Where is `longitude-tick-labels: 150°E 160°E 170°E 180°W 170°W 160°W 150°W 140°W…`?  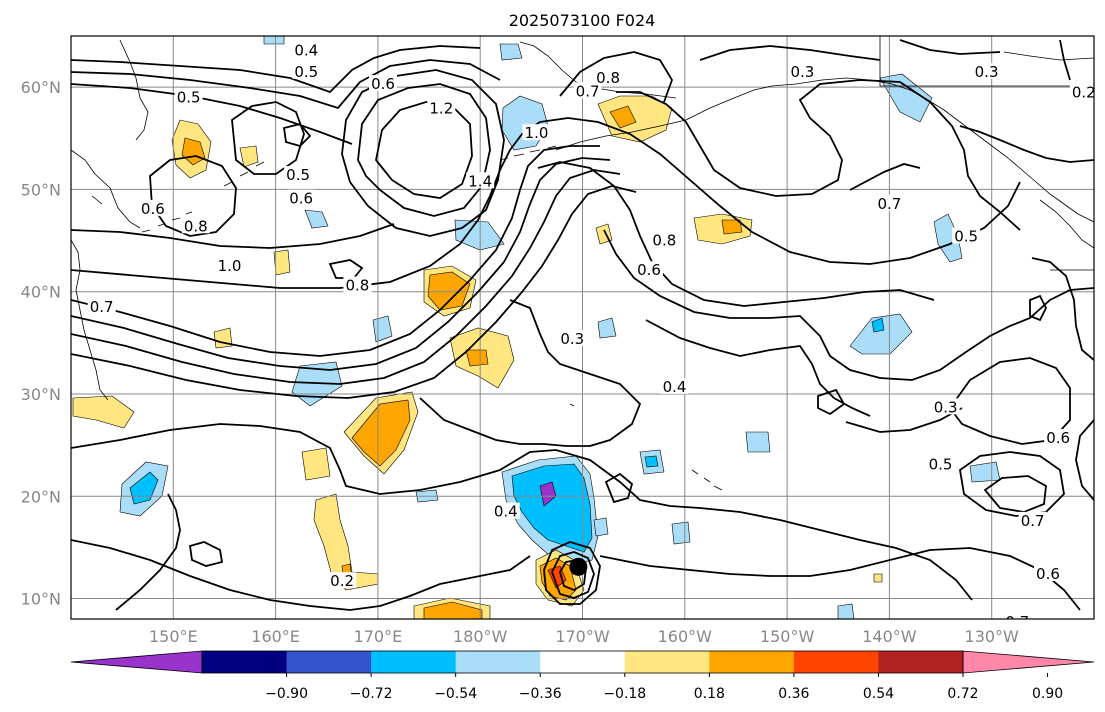 longitude-tick-labels: 150°E 160°E 170°E 180°W 170°W 160°W 150°W 140°W… is located at coordinates (584, 636).